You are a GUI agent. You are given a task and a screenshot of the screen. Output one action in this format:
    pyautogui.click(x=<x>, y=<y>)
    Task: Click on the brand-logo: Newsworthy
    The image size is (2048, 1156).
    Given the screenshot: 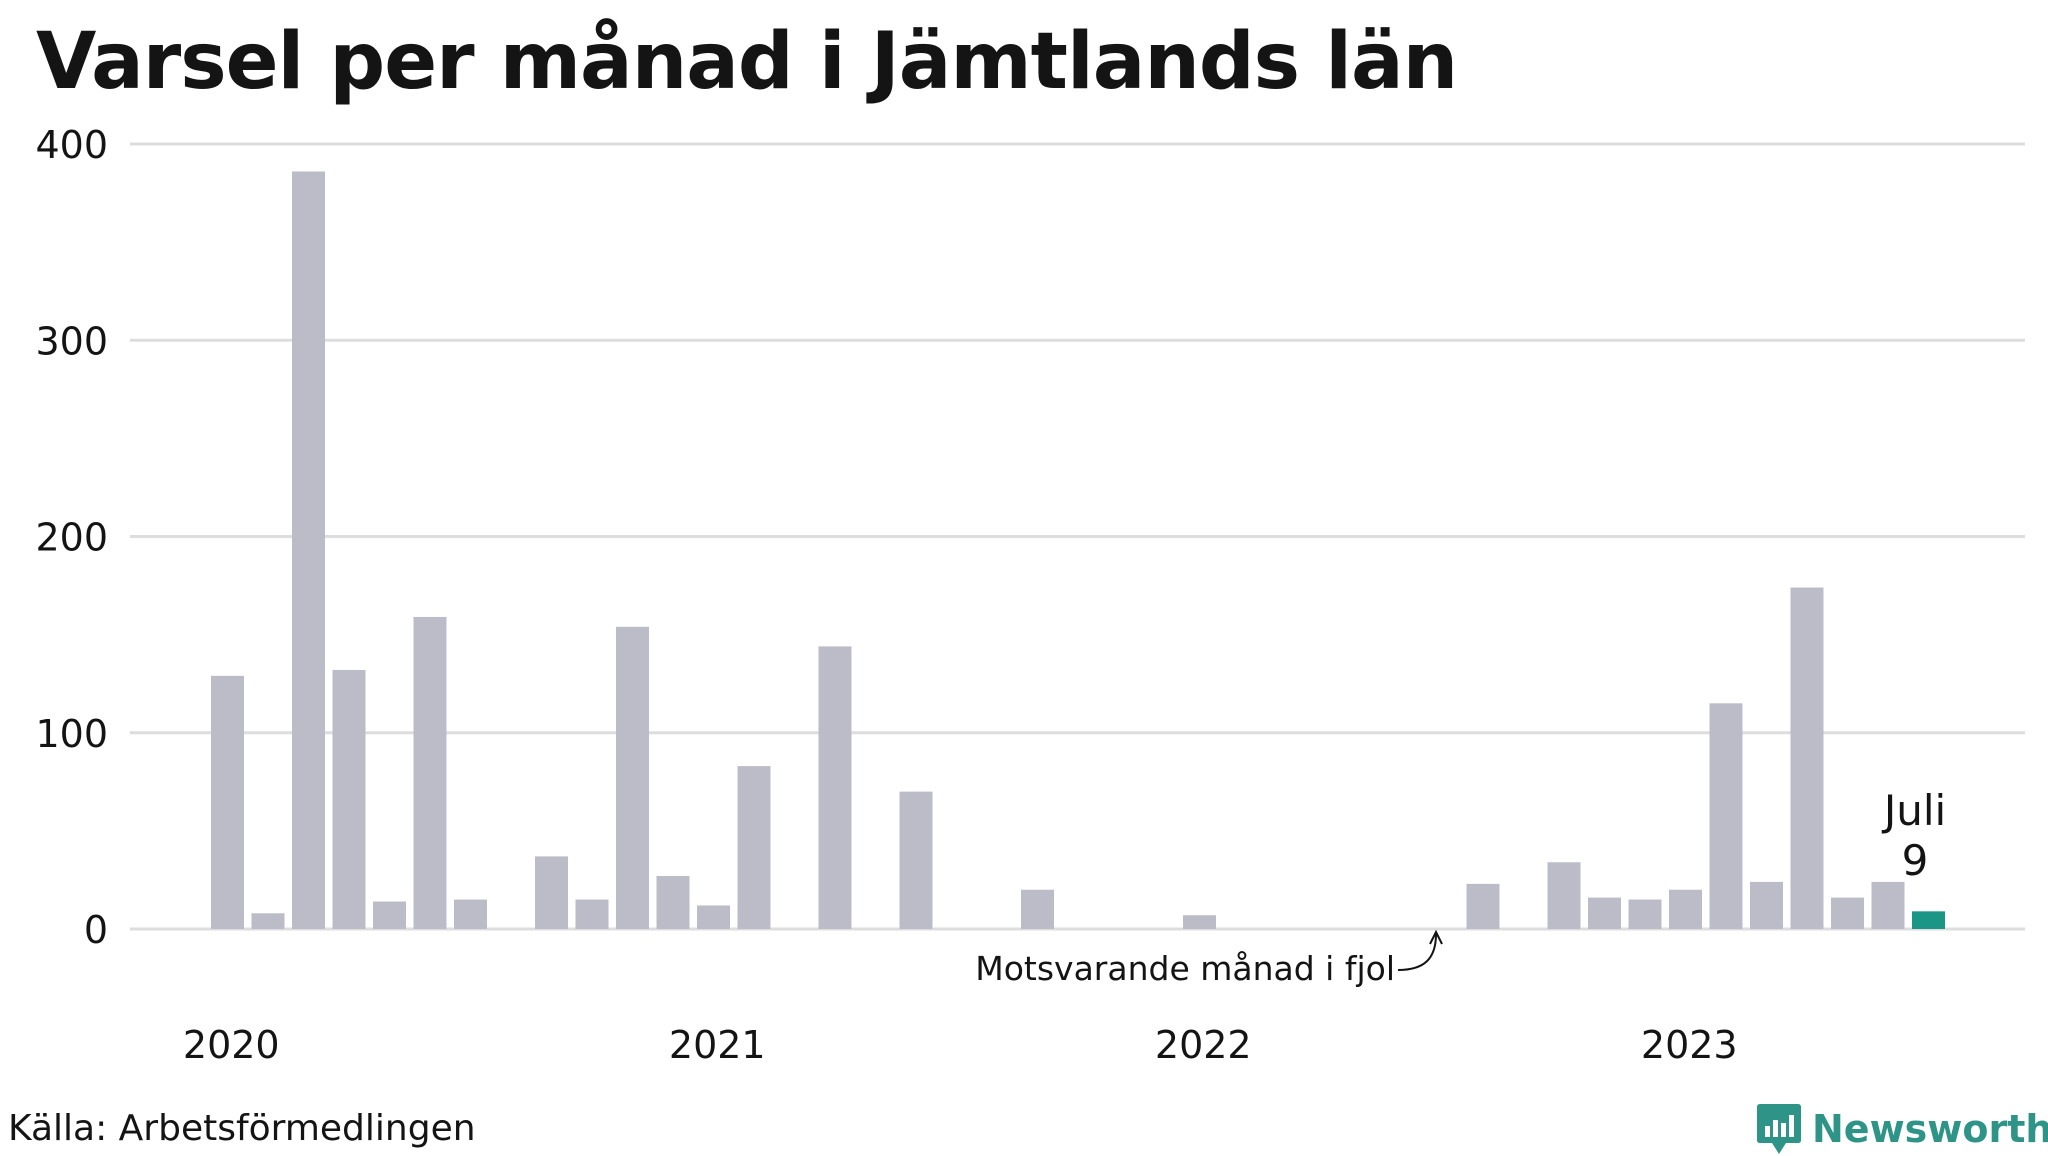 What is the action you would take?
    pyautogui.click(x=1902, y=1129)
    